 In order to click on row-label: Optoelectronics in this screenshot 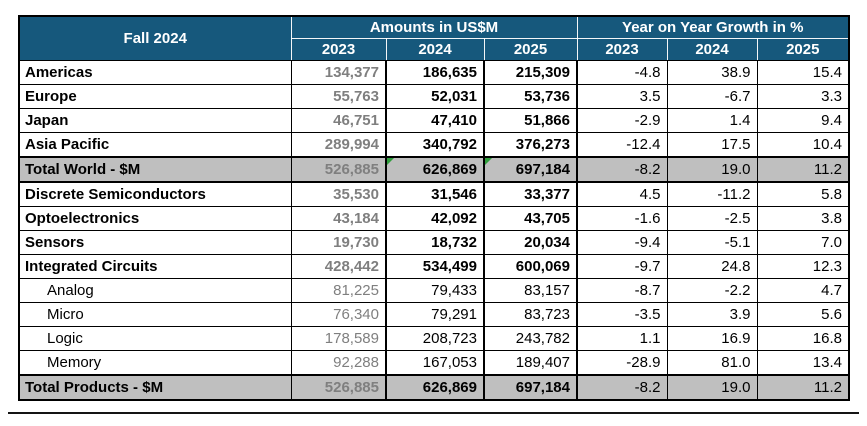, I will do `click(155, 218)`.